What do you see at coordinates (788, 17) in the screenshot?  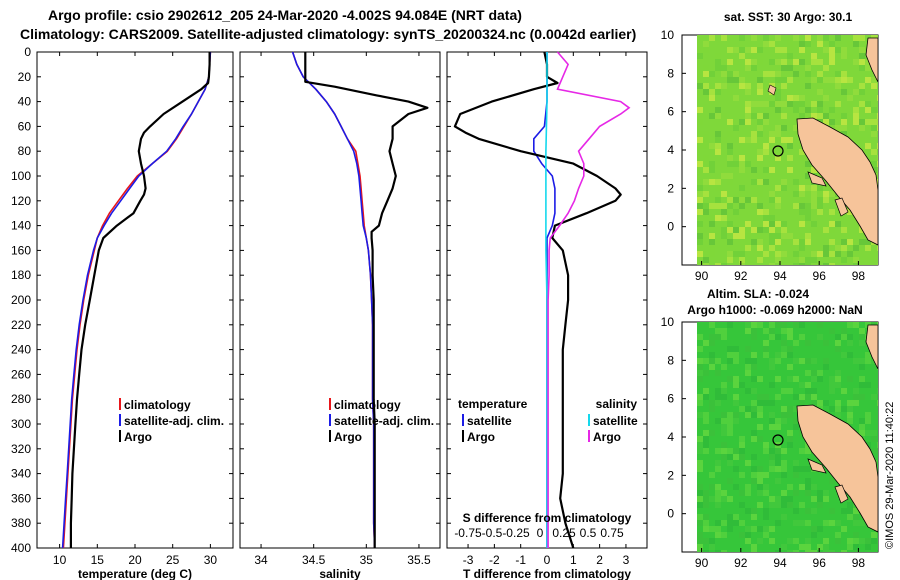 I see `sst-map-title: sat. SST: 30 Argo: 30.1` at bounding box center [788, 17].